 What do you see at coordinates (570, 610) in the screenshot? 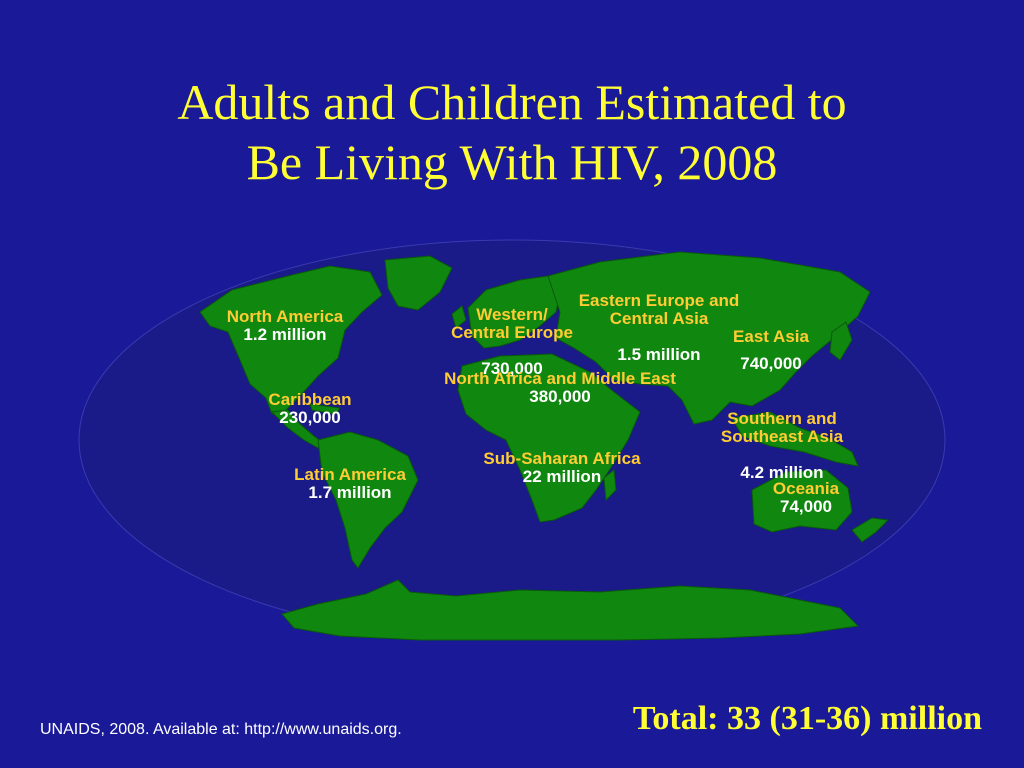
I see `landmass-antarctica` at bounding box center [570, 610].